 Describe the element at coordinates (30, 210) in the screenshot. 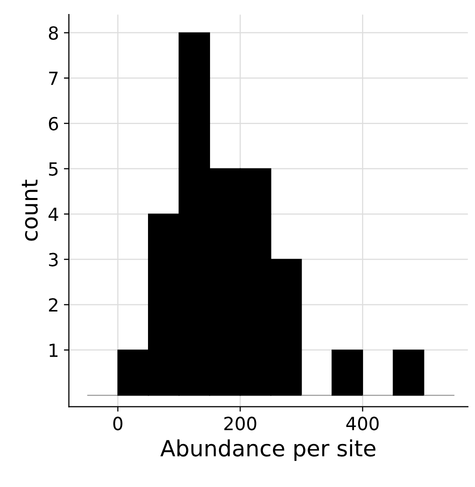

I see `y-axis-title: count` at that location.